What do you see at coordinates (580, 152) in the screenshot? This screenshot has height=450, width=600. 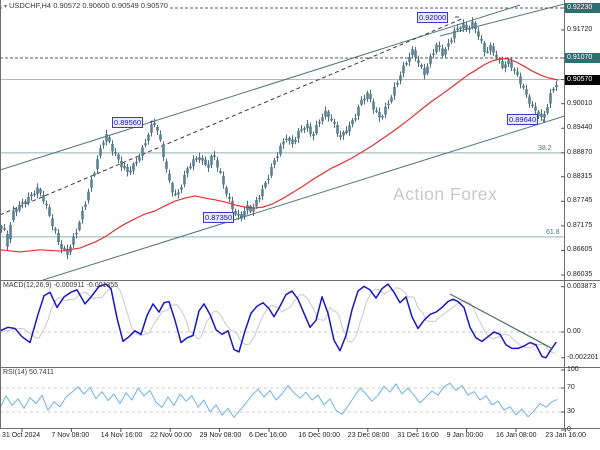 I see `price-axis-label: 0.88870` at bounding box center [580, 152].